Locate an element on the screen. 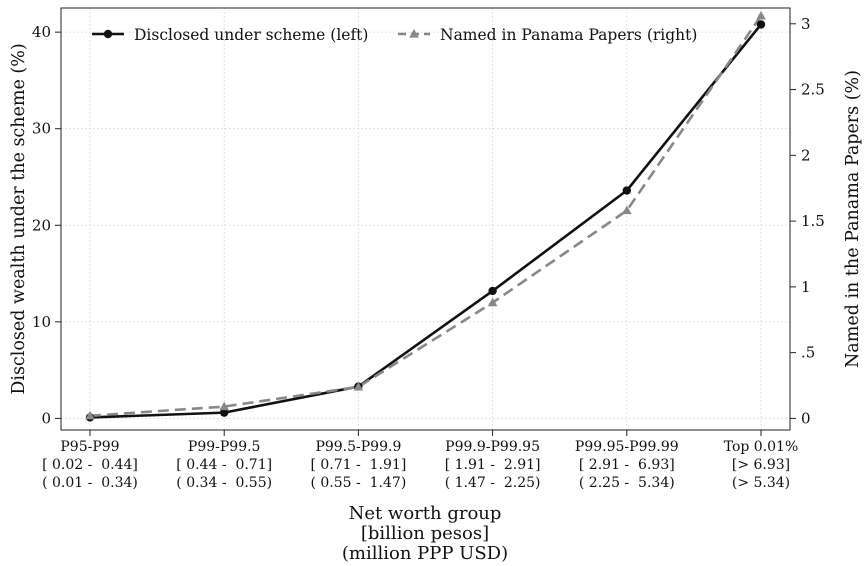  x-tick-label: ( 0.34 - 0.55) is located at coordinates (224, 483).